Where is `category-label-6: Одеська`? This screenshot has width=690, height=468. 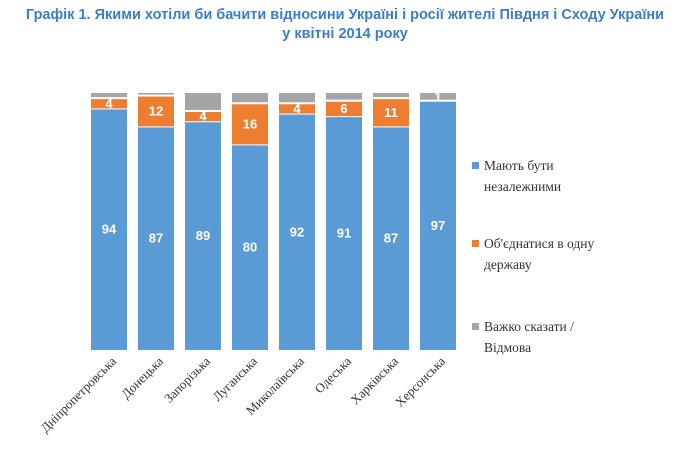
category-label-6: Одеська is located at coordinates (332, 374).